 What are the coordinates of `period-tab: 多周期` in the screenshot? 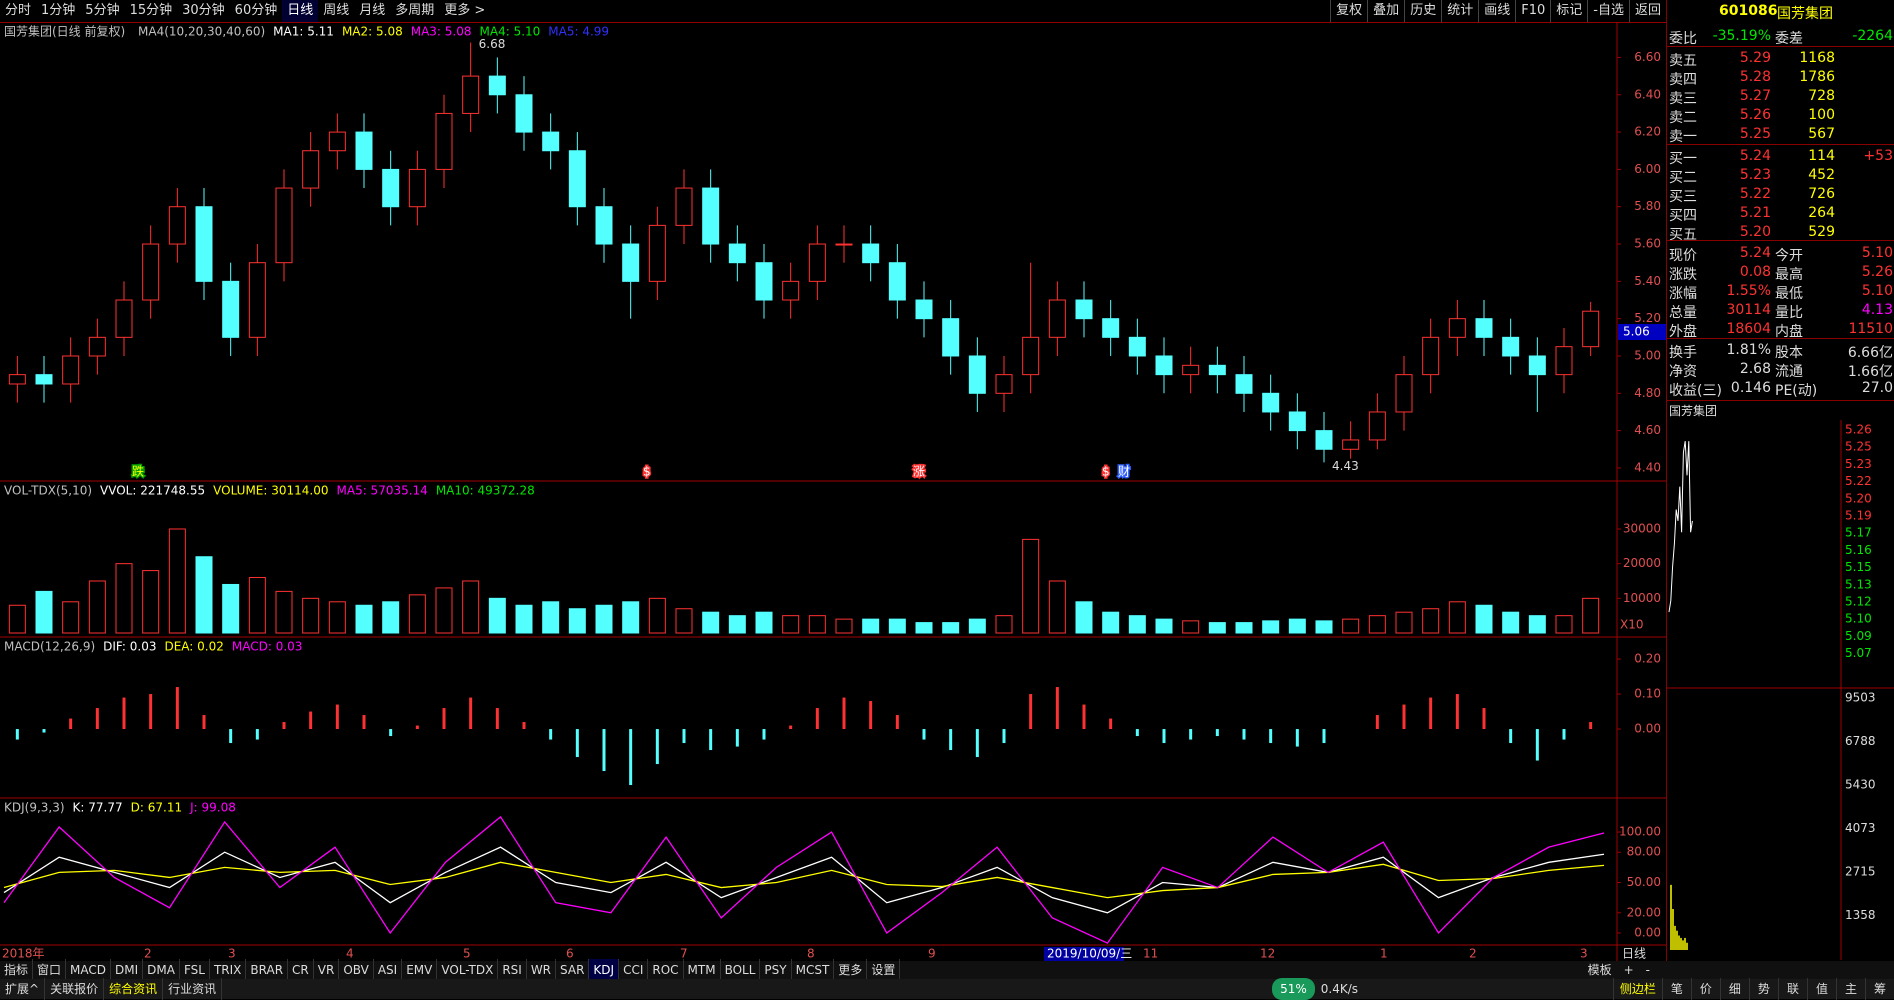 It's located at (415, 10).